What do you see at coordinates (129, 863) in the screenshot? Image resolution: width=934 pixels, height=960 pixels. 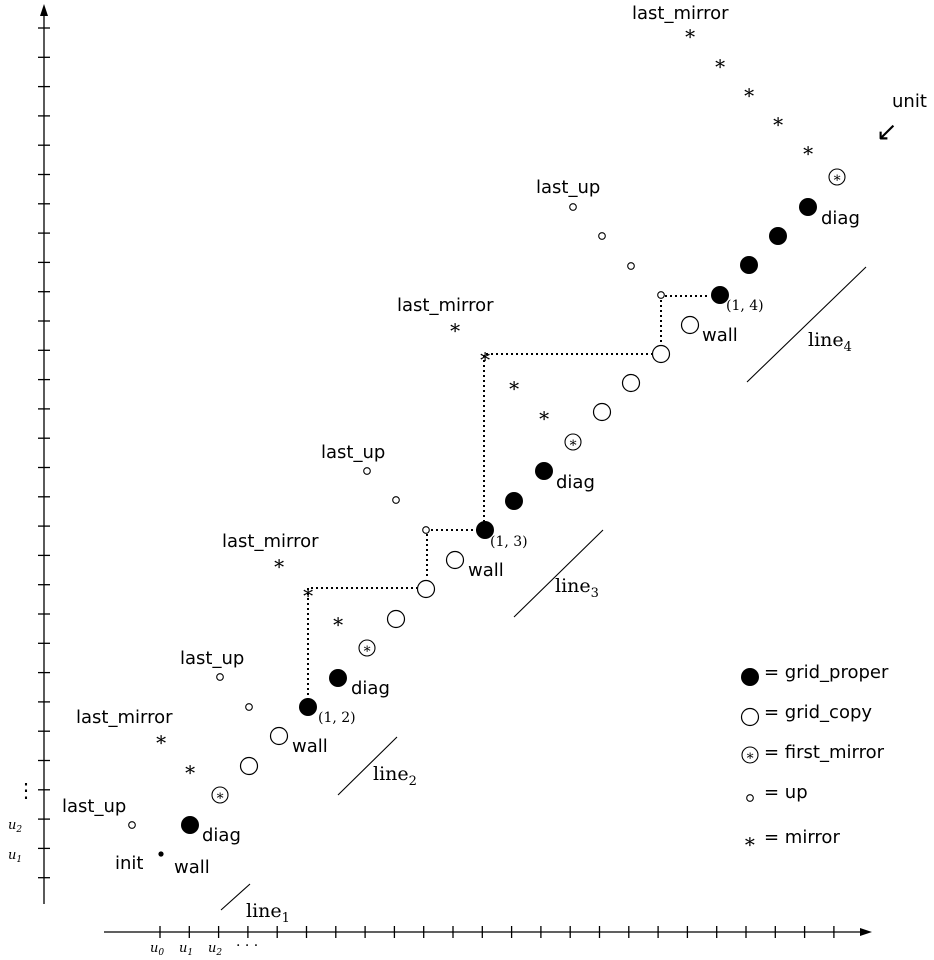 I see `init-label: init` at bounding box center [129, 863].